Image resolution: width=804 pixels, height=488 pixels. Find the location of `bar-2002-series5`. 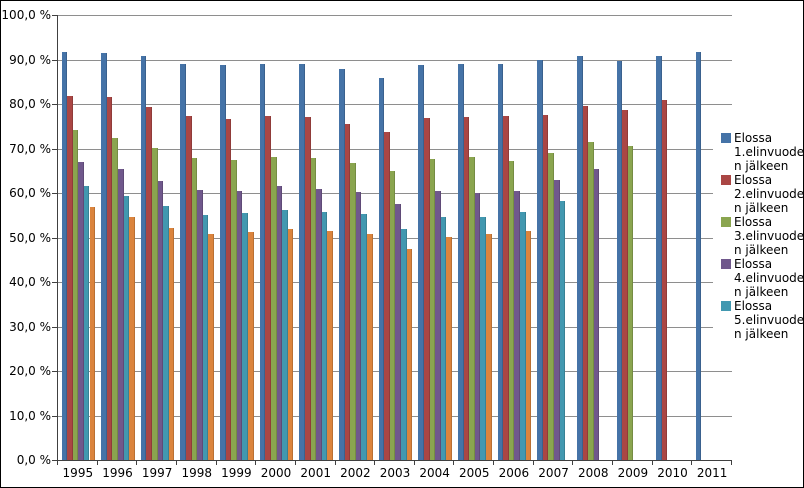

bar-2002-series5 is located at coordinates (364, 337).